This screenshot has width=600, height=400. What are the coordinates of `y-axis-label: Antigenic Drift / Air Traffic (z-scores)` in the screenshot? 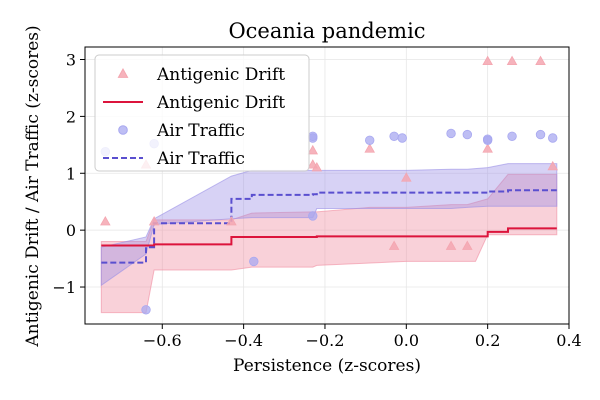 It's located at (33, 186).